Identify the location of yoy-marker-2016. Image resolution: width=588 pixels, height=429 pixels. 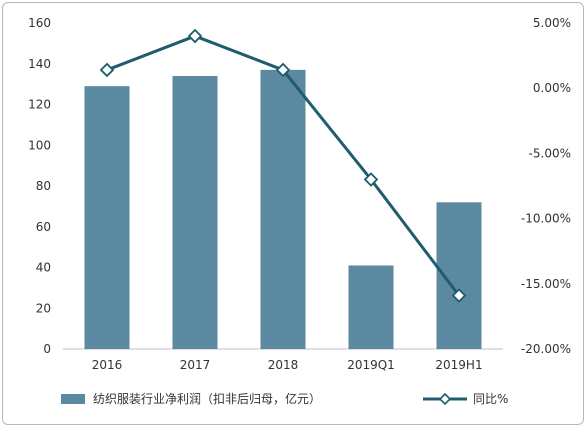
(107, 70).